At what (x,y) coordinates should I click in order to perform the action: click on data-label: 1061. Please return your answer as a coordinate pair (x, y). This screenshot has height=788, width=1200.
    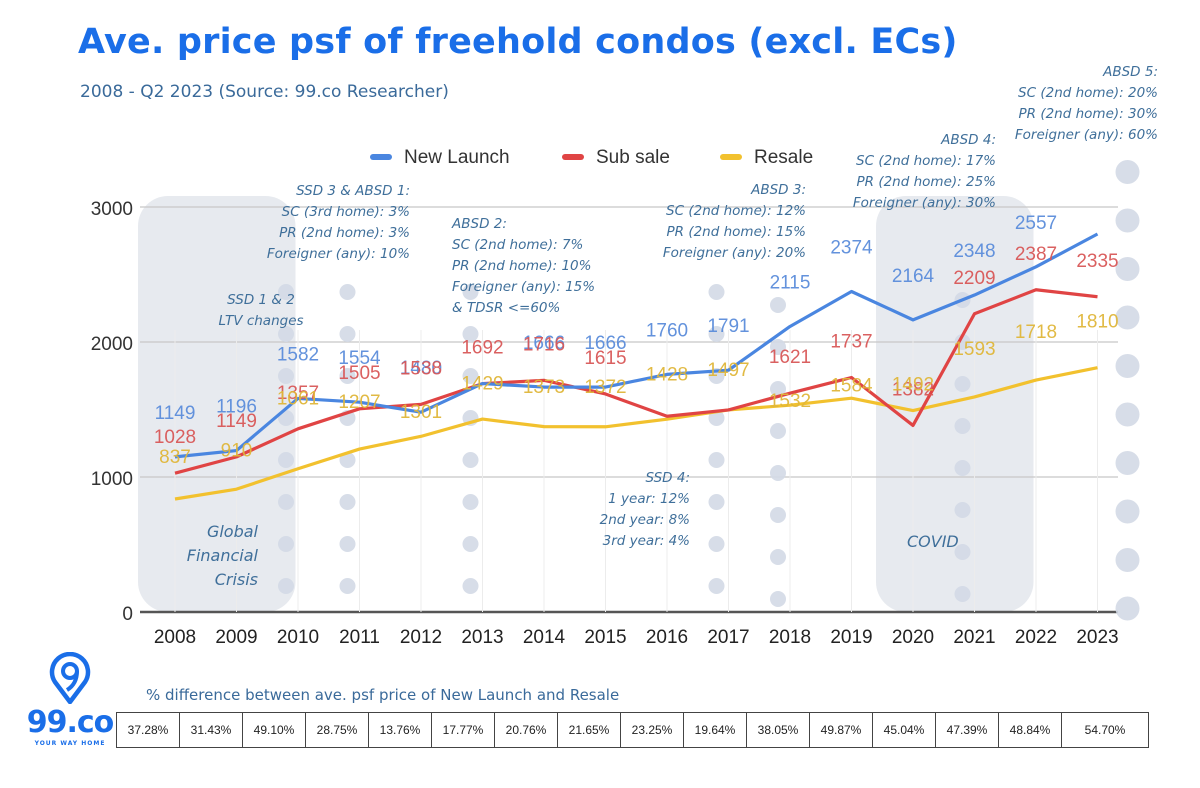
    Looking at the image, I should click on (298, 398).